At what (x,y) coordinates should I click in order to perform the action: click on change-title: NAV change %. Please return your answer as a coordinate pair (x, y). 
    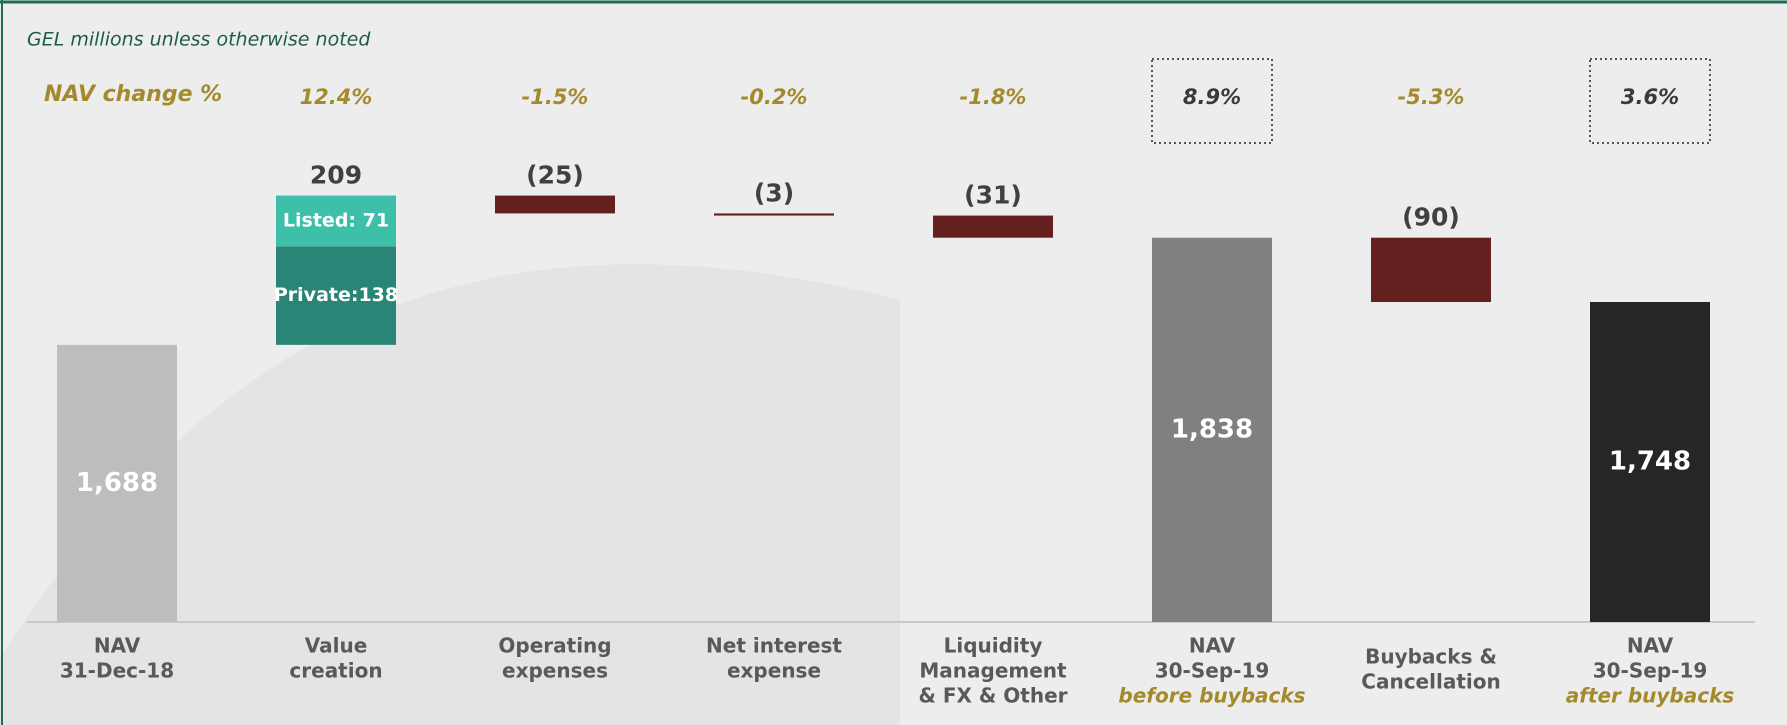
    Looking at the image, I should click on (133, 94).